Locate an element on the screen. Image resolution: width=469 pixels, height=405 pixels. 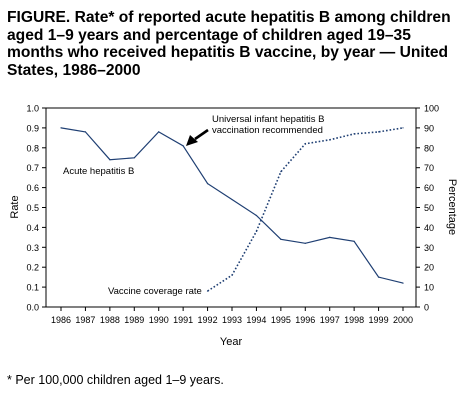
y2-tick-label: 50 is located at coordinates (429, 208).